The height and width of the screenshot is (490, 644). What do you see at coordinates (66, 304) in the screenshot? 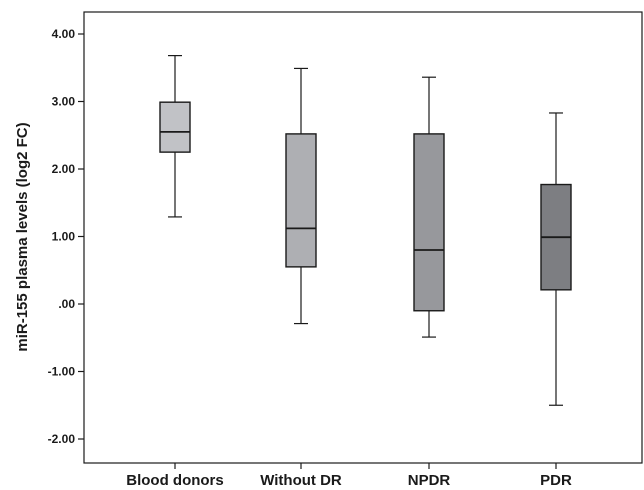
I see `y-tick-label: .00` at bounding box center [66, 304].